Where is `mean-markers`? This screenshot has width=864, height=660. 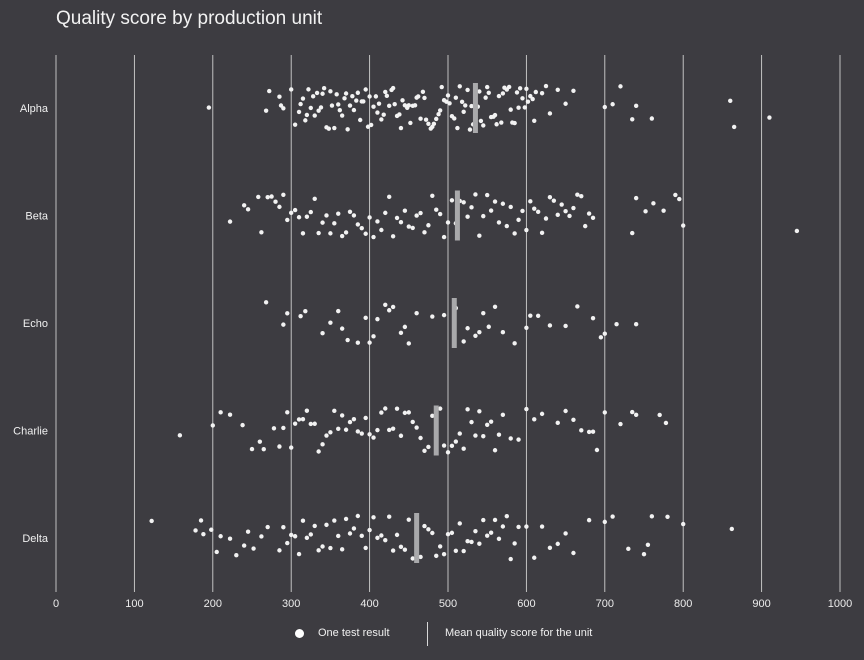
mean-markers is located at coordinates (446, 323).